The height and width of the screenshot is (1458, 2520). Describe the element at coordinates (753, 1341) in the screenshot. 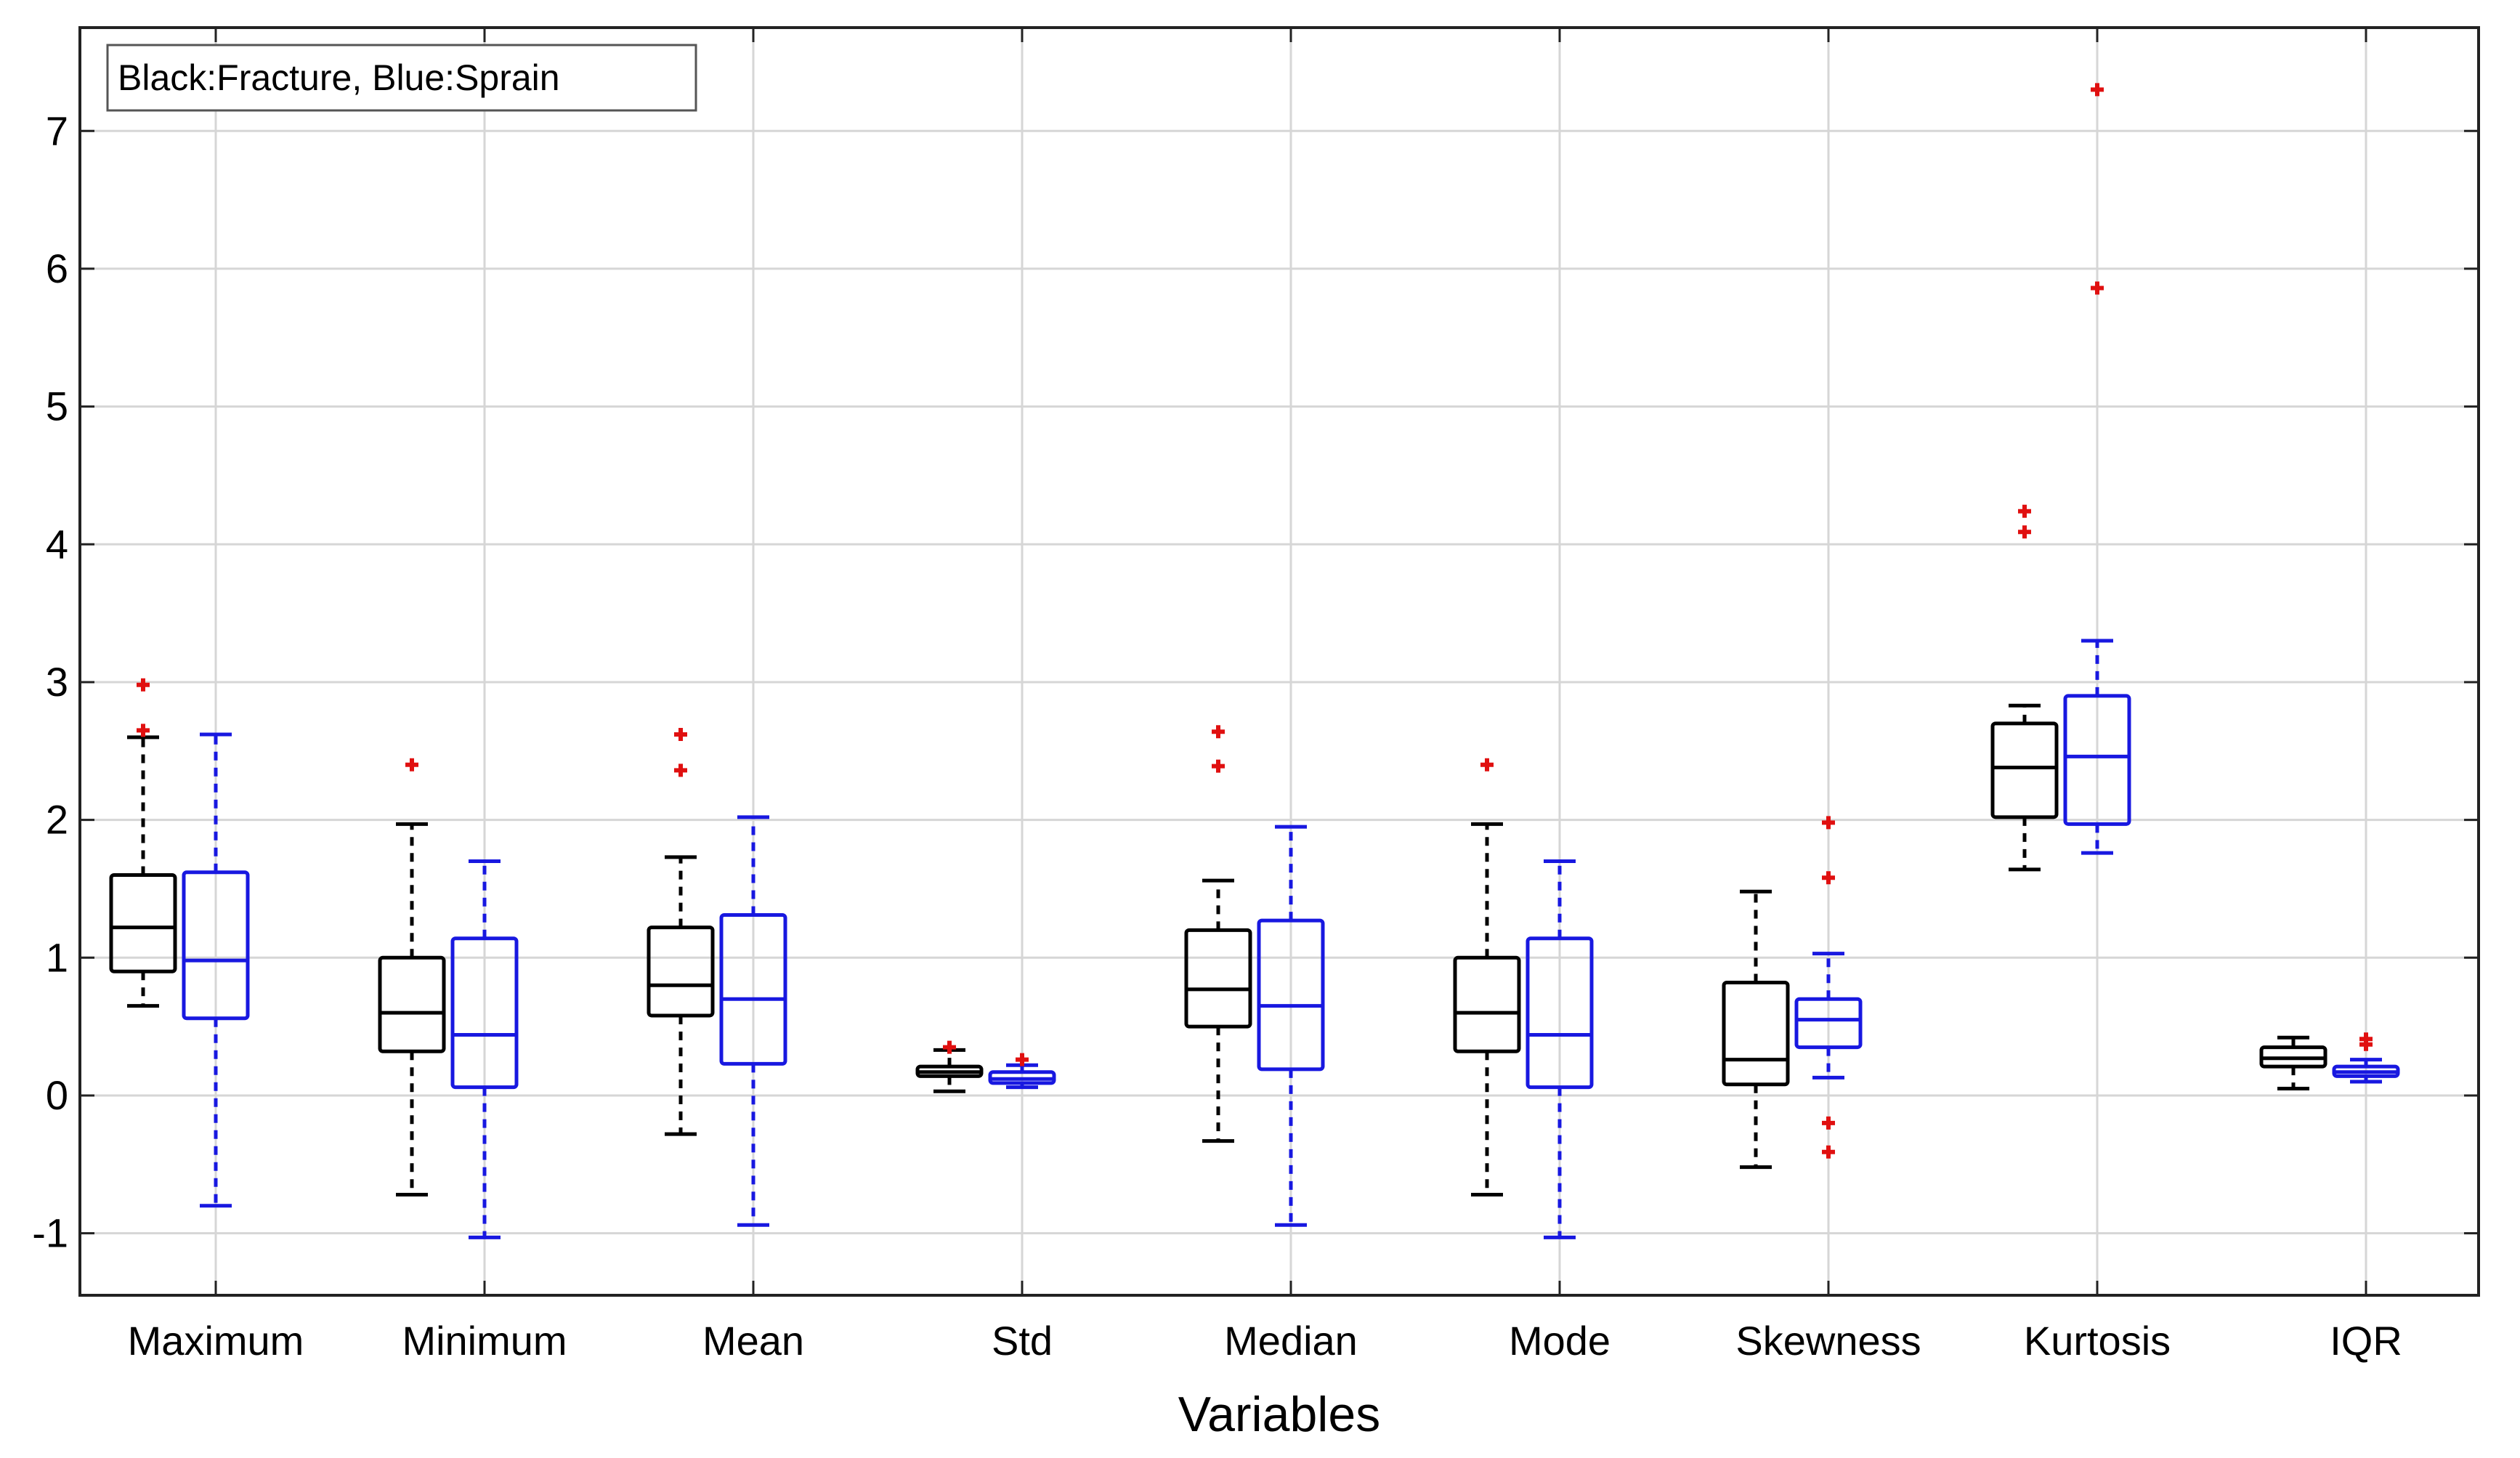

I see `x-tick-label-mean: Mean` at that location.